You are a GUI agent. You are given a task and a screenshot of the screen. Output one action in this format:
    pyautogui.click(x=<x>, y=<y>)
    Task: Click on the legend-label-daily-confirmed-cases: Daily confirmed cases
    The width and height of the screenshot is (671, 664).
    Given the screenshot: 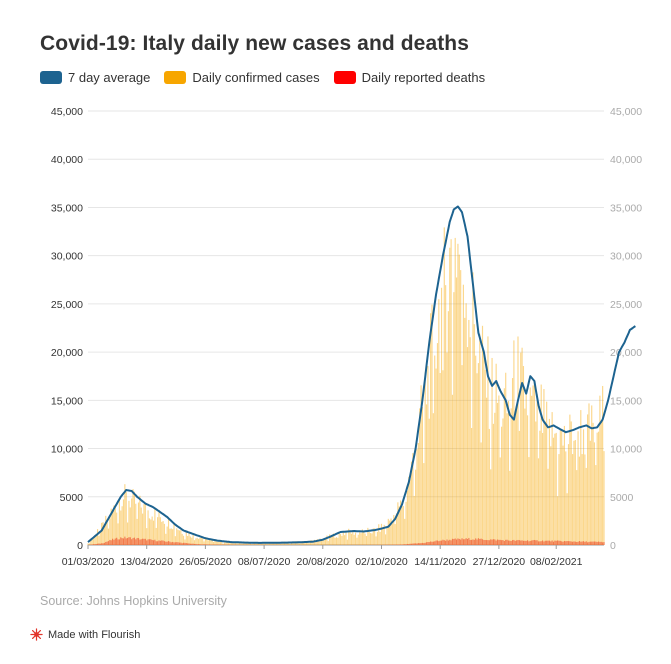 What is the action you would take?
    pyautogui.click(x=256, y=77)
    